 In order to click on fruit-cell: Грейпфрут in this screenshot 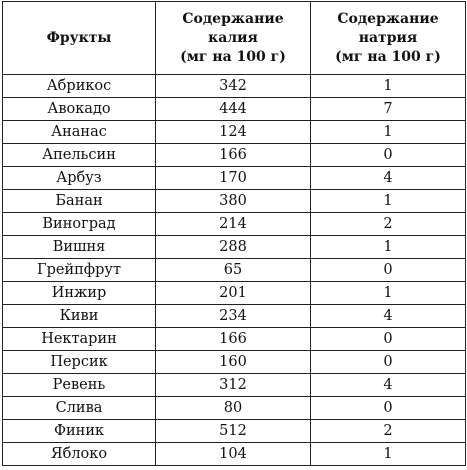, I will do `click(79, 270)`.